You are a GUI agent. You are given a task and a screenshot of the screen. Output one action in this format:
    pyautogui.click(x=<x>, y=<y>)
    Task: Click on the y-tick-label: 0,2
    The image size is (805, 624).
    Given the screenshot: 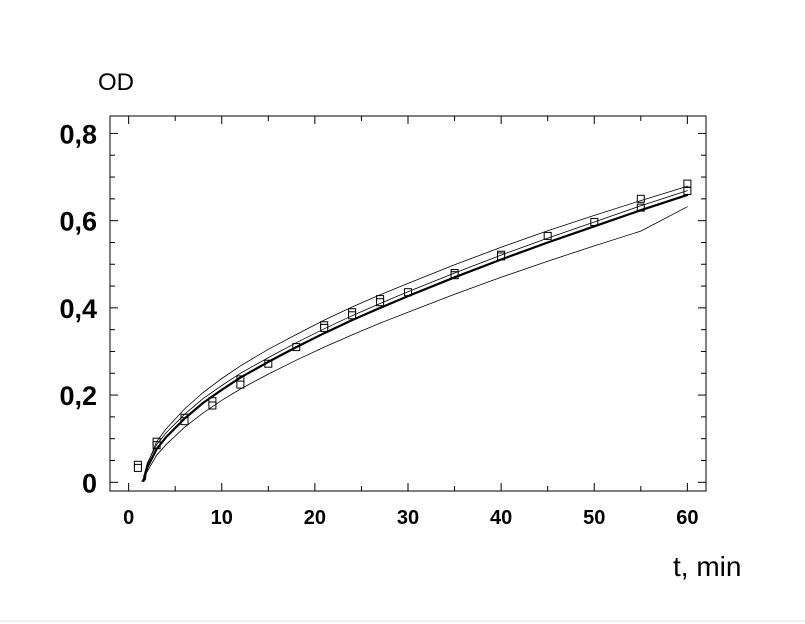 What is the action you would take?
    pyautogui.click(x=78, y=396)
    